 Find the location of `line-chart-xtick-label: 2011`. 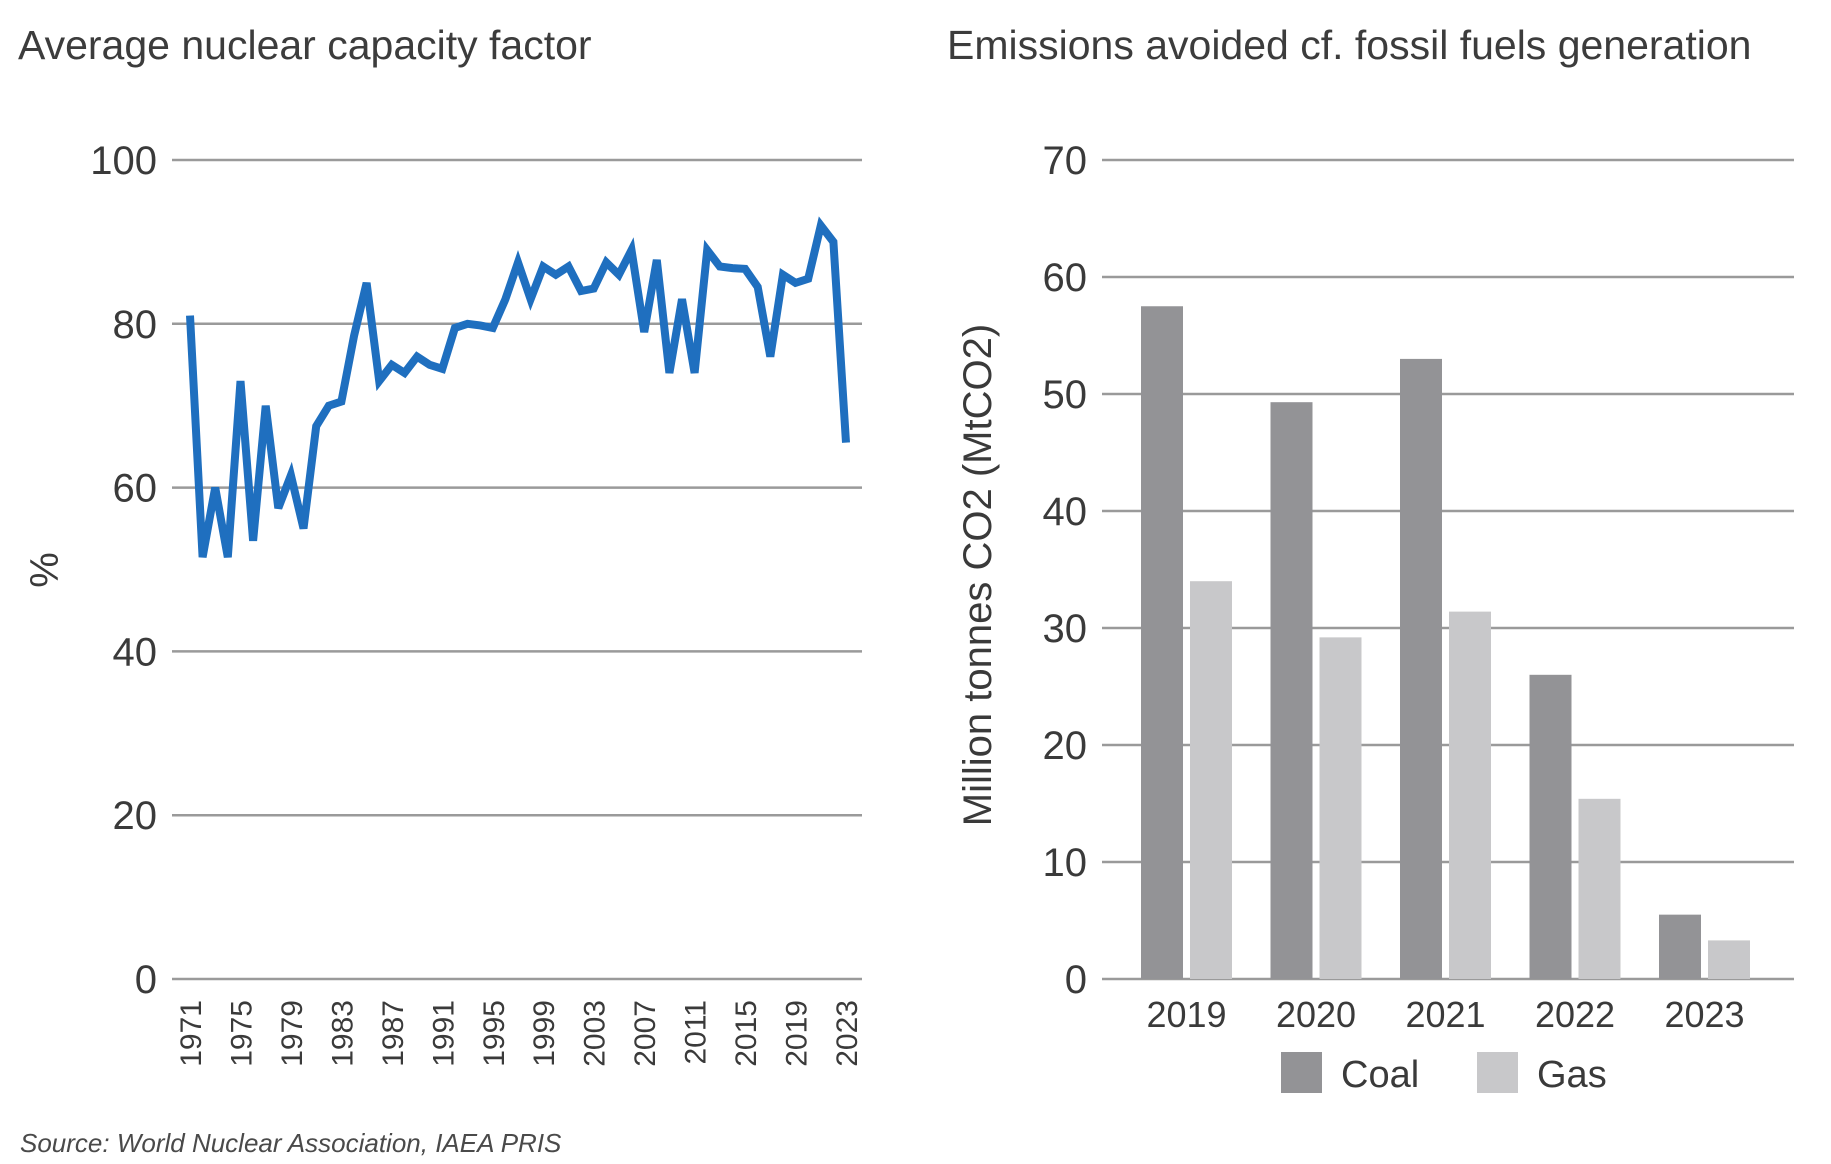

line-chart-xtick-label: 2011 is located at coordinates (696, 1032).